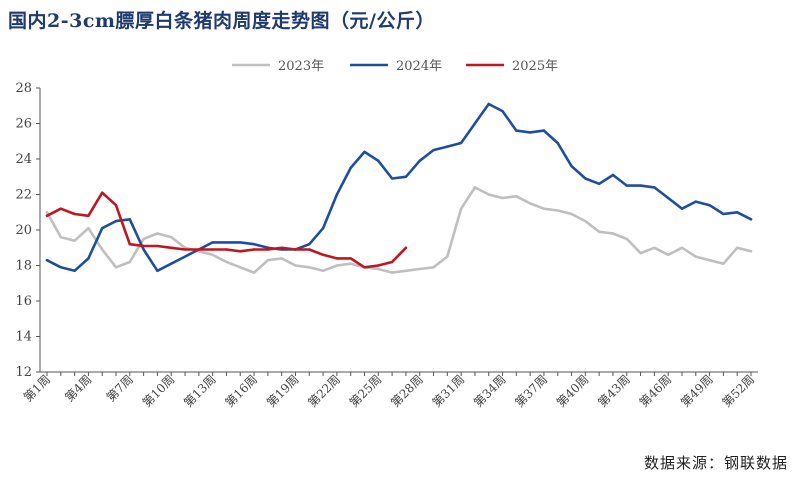 The width and height of the screenshot is (800, 482). What do you see at coordinates (23, 195) in the screenshot?
I see `y-tick-label: 22` at bounding box center [23, 195].